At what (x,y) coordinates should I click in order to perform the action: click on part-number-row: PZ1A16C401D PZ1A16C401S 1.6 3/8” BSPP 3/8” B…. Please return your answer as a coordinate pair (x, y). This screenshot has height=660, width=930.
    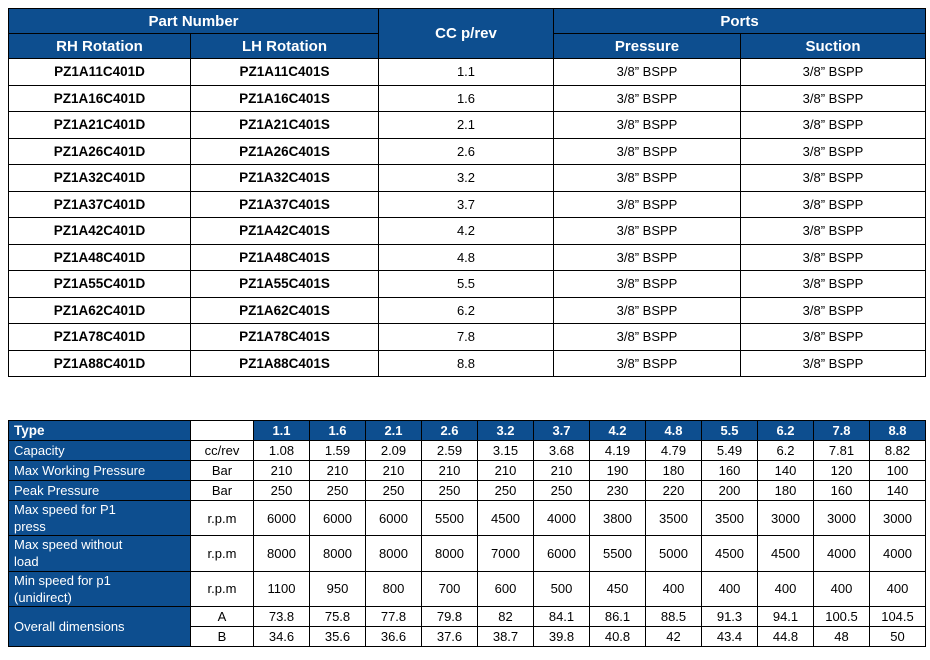
    Looking at the image, I should click on (467, 98).